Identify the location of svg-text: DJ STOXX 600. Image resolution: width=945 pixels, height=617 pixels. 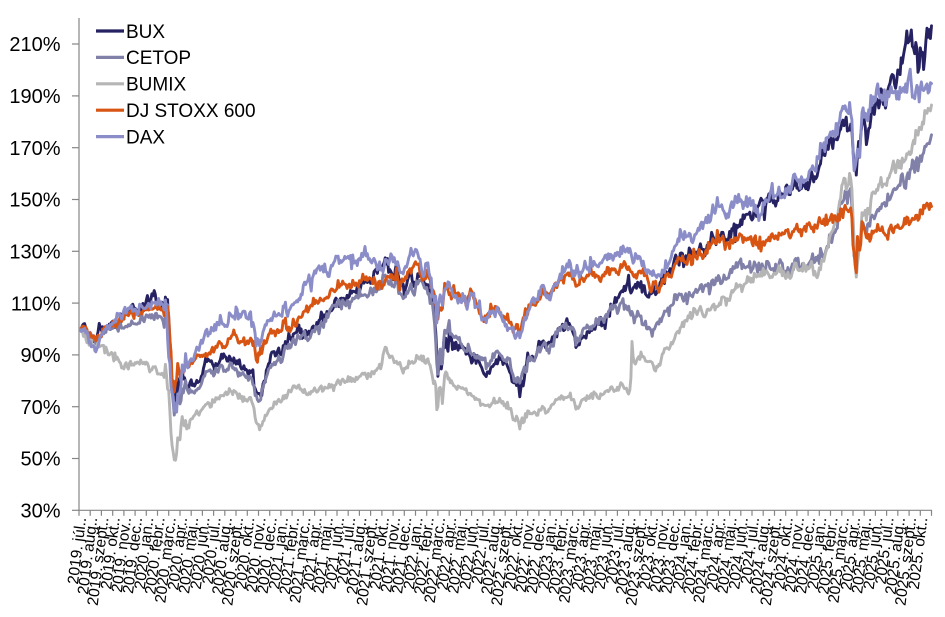
(191, 111).